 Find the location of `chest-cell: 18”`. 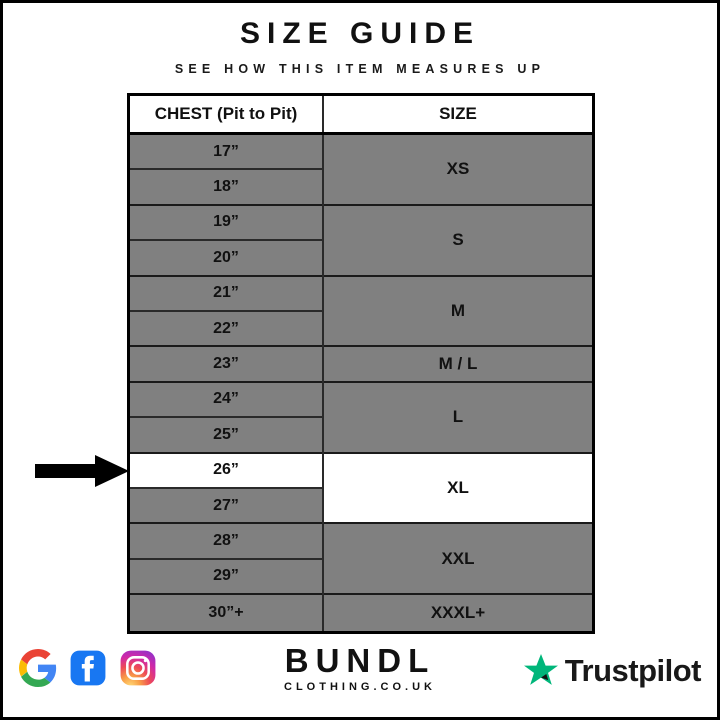

chest-cell: 18” is located at coordinates (226, 188).